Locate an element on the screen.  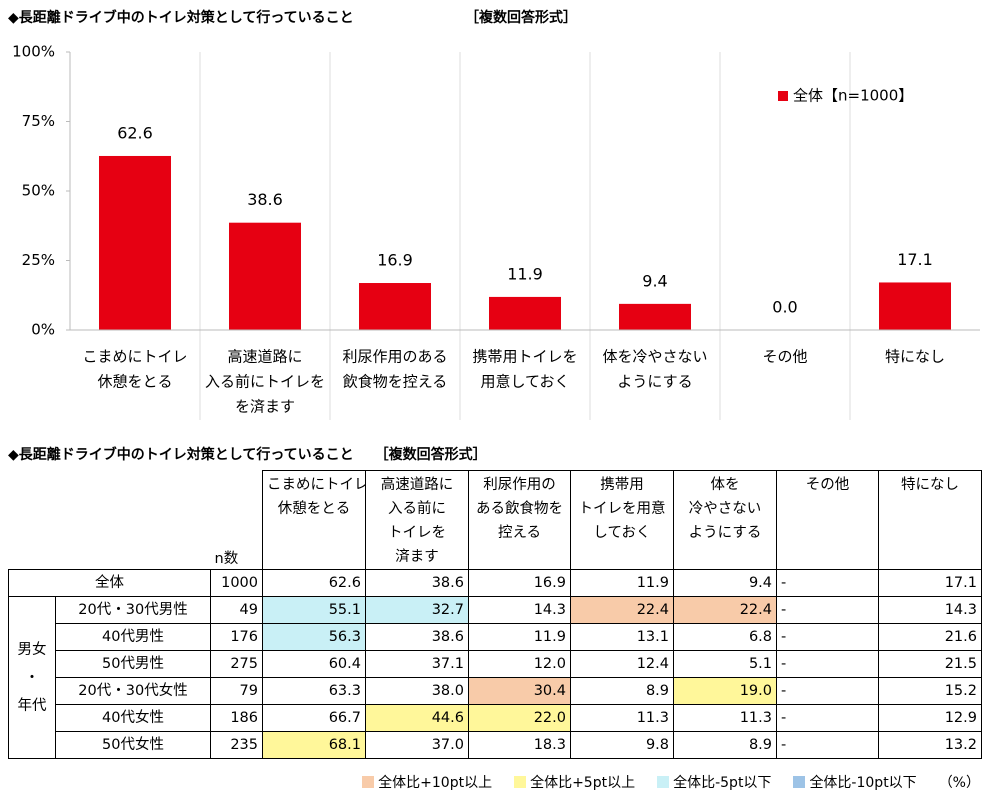
value-cell: 38.0 is located at coordinates (417, 691).